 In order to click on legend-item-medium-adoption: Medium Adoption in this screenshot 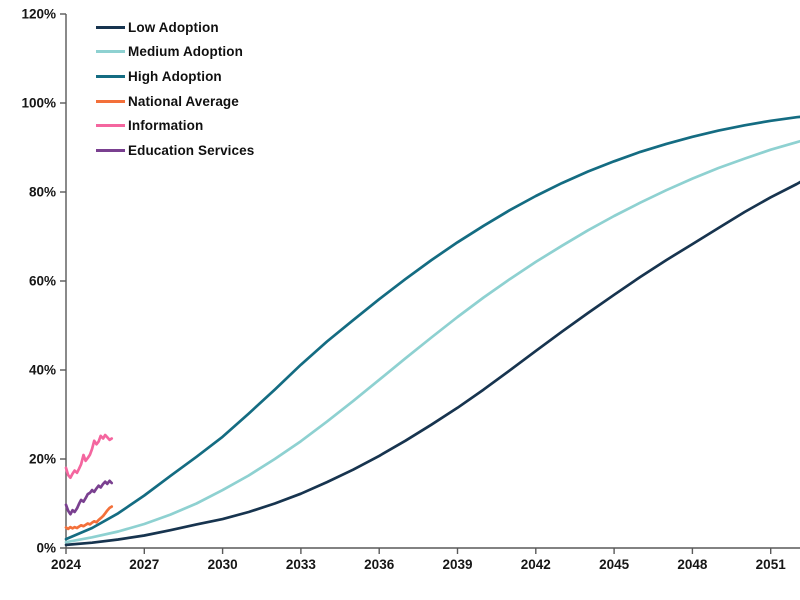, I will do `click(175, 52)`.